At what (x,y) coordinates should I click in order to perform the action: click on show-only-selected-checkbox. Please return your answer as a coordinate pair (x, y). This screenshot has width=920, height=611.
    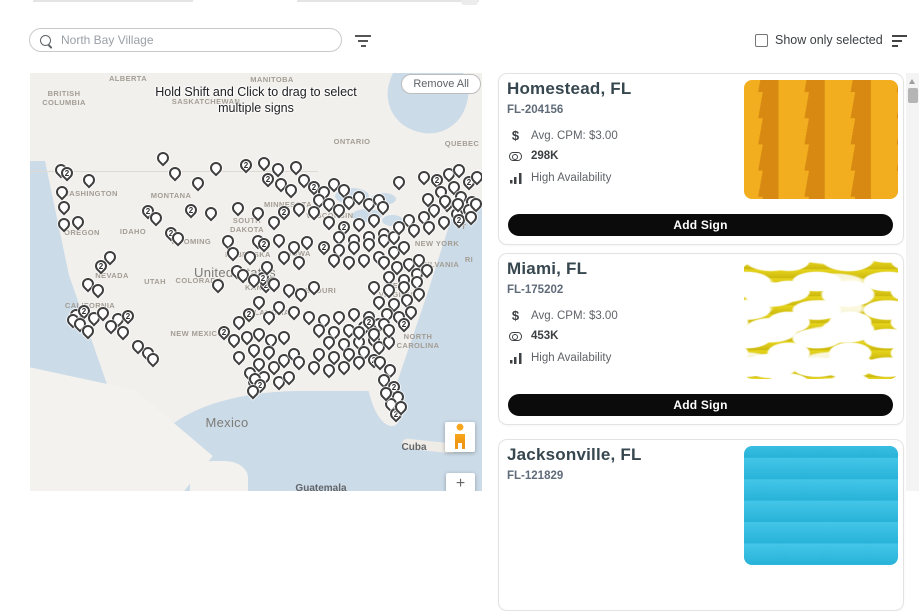
    Looking at the image, I should click on (761, 40).